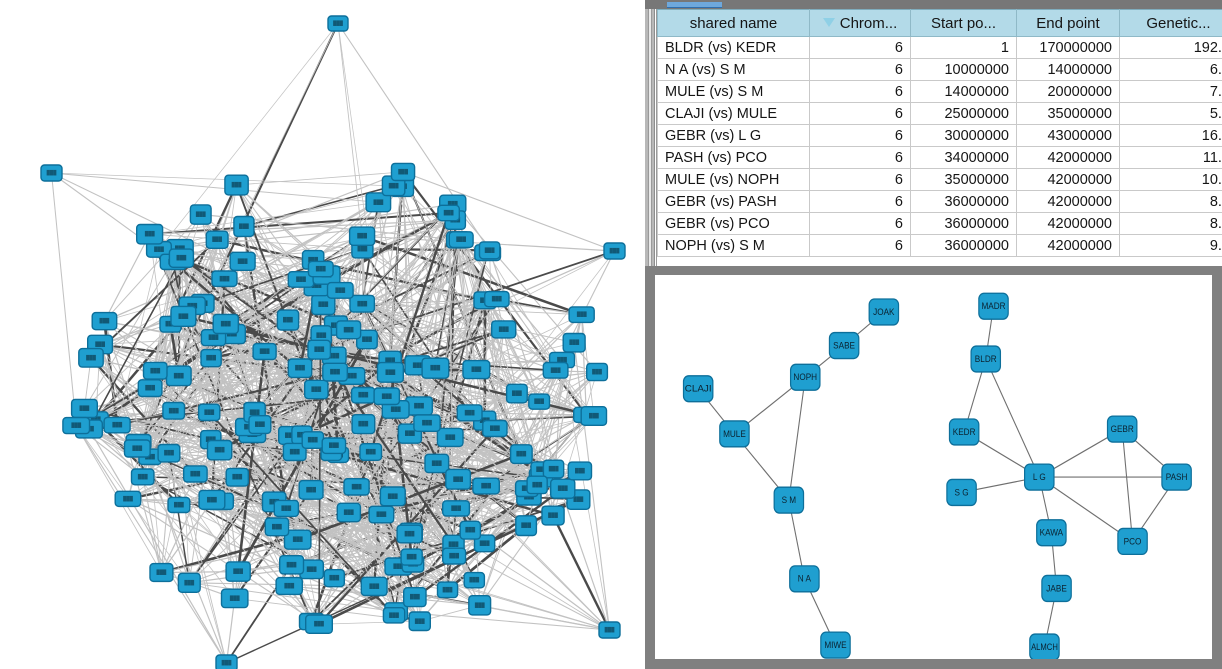  What do you see at coordinates (733, 69) in the screenshot?
I see `table-cell-shared_name: N A (vs) S M` at bounding box center [733, 69].